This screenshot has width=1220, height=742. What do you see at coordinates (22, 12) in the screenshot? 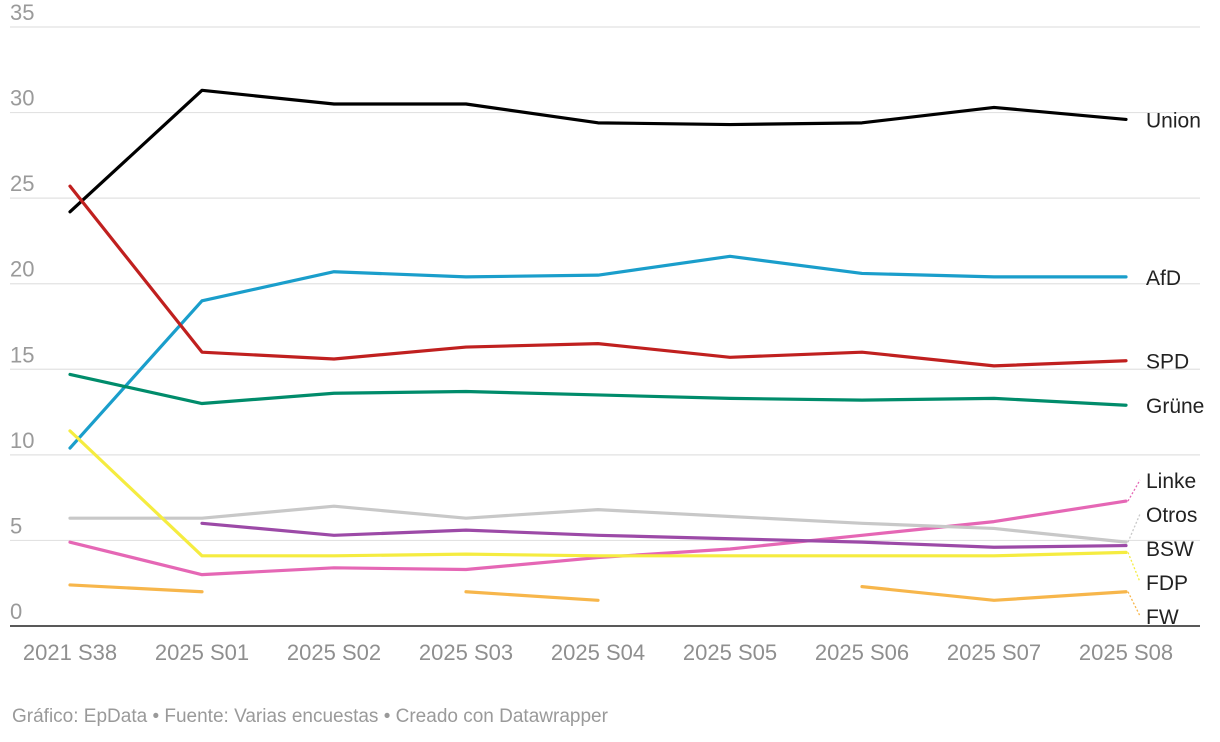
I see `y-tick-label-35: 35` at bounding box center [22, 12].